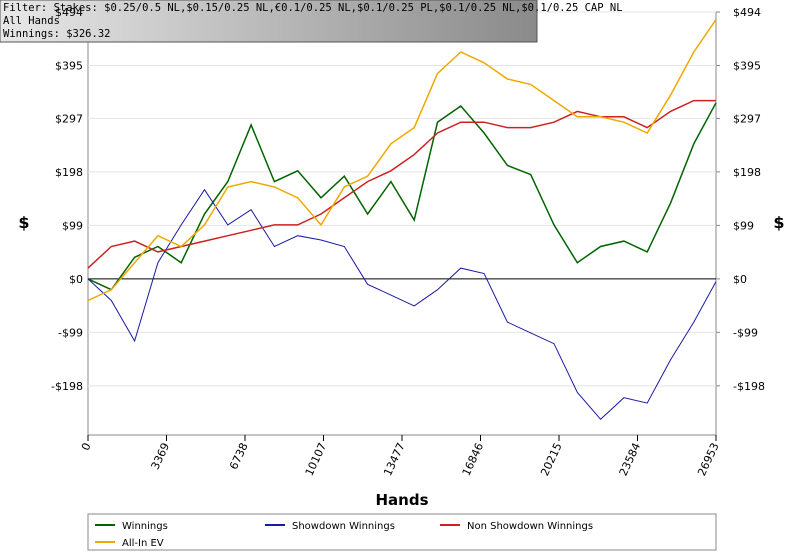  Describe the element at coordinates (56, 34) in the screenshot. I see `winnings-text: Winnings: $326.32` at that location.